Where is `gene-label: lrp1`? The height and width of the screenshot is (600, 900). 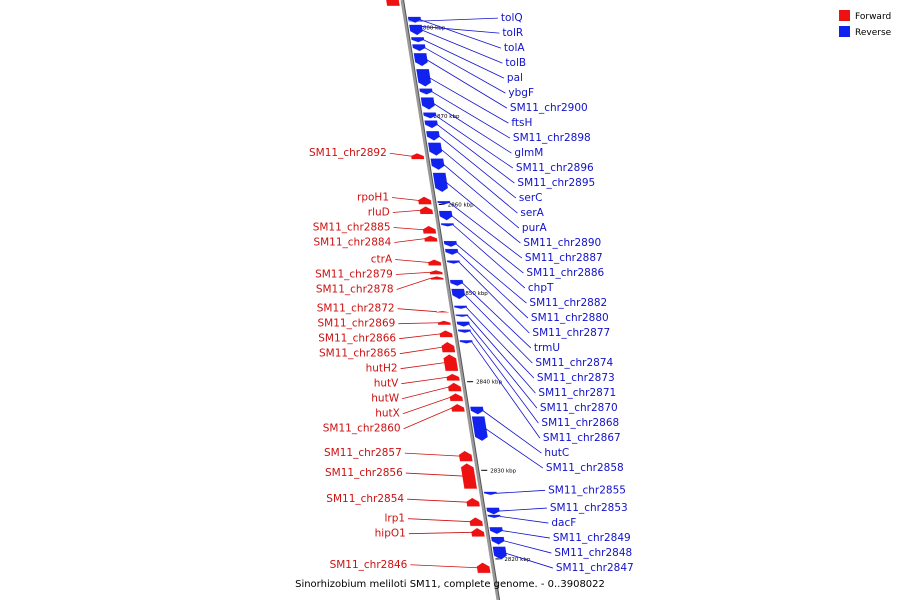
gene-label: lrp1 is located at coordinates (394, 519).